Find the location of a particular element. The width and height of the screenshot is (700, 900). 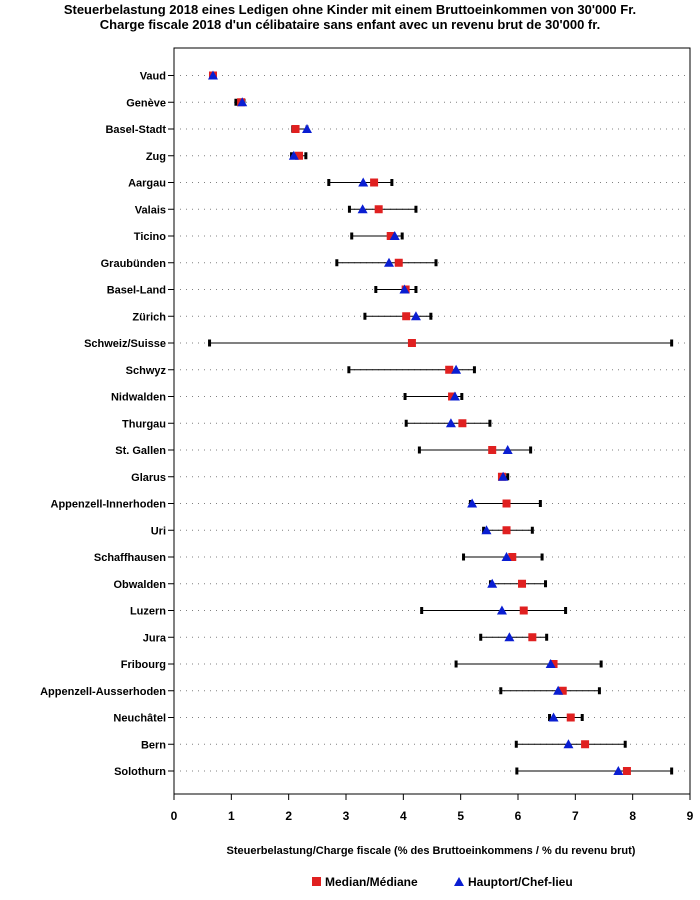

x-tick-label-7: 7 is located at coordinates (575, 816).